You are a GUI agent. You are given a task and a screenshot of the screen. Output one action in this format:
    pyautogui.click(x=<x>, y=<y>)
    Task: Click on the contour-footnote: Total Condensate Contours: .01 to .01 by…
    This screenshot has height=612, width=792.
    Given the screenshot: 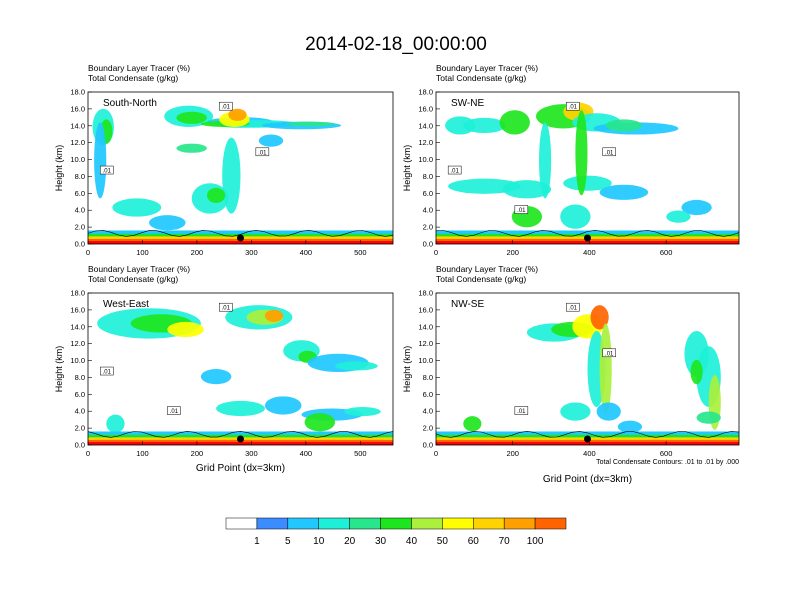 What is the action you would take?
    pyautogui.click(x=667, y=462)
    